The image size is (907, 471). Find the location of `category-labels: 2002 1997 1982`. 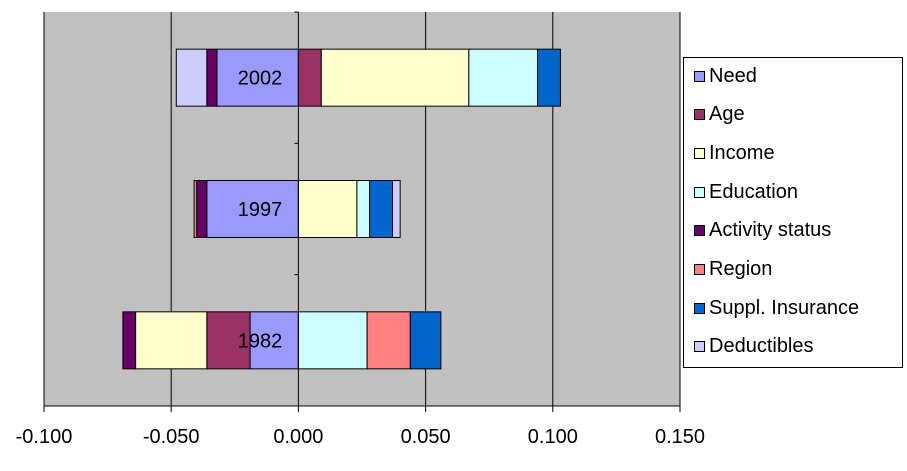

category-labels: 2002 1997 1982 is located at coordinates (260, 210).